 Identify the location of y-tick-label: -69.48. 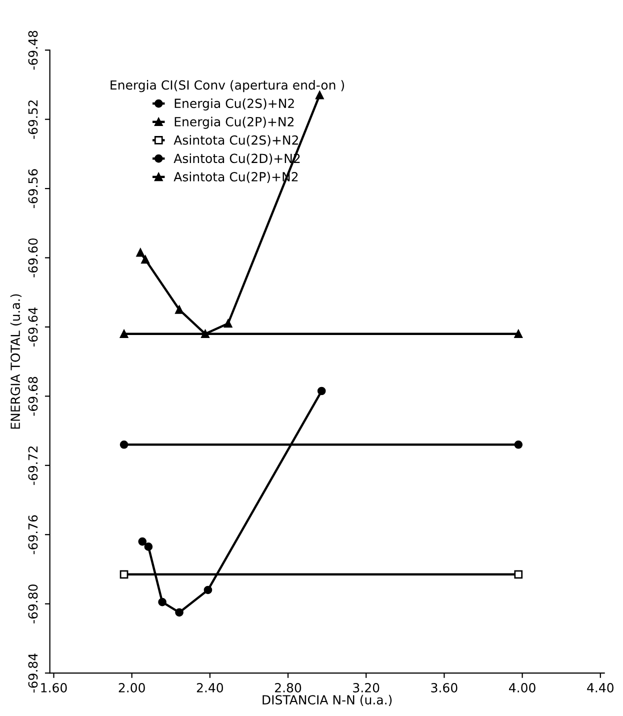
(33, 50).